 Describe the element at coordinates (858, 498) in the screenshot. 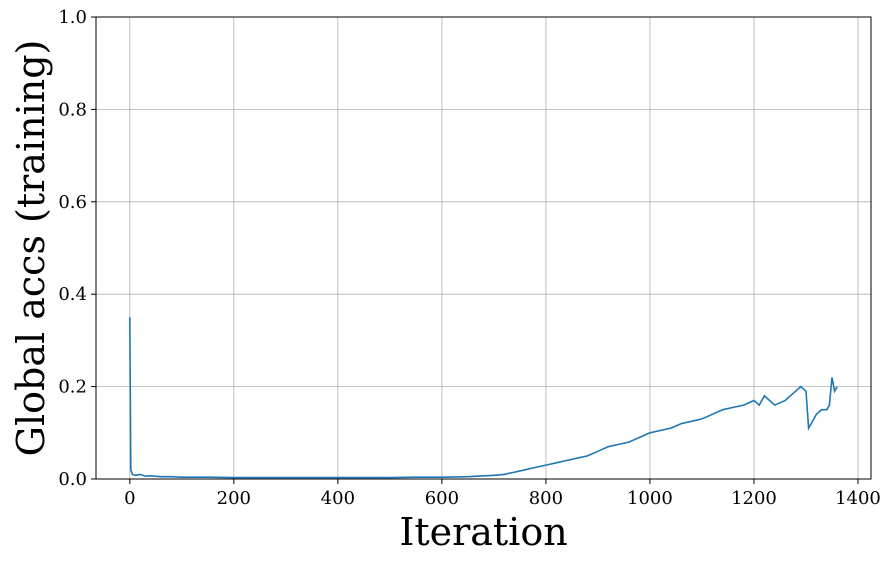

I see `x-tick-label: 1400` at that location.